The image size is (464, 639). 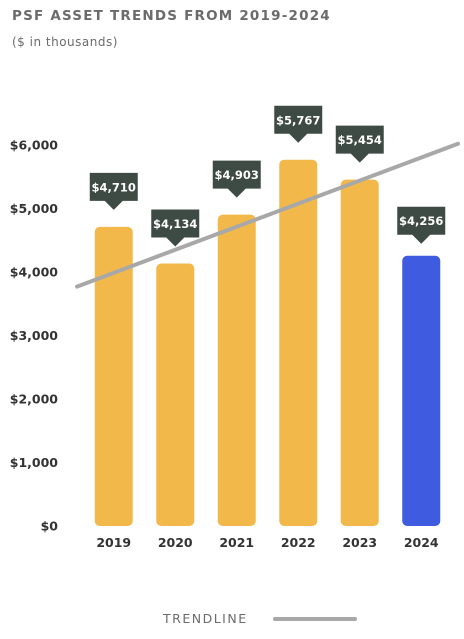 What do you see at coordinates (236, 542) in the screenshot?
I see `x-tick-label: 2021` at bounding box center [236, 542].